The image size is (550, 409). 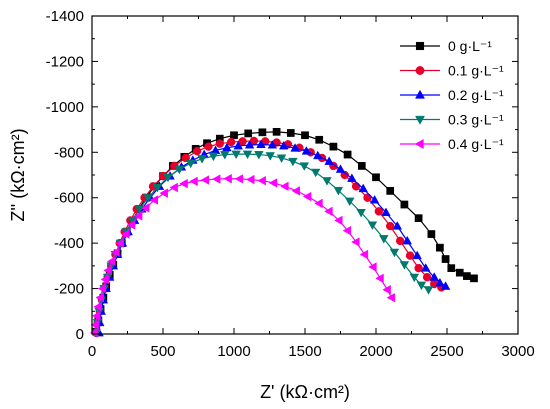 I want to click on x-tick-label: 500, so click(x=162, y=351).